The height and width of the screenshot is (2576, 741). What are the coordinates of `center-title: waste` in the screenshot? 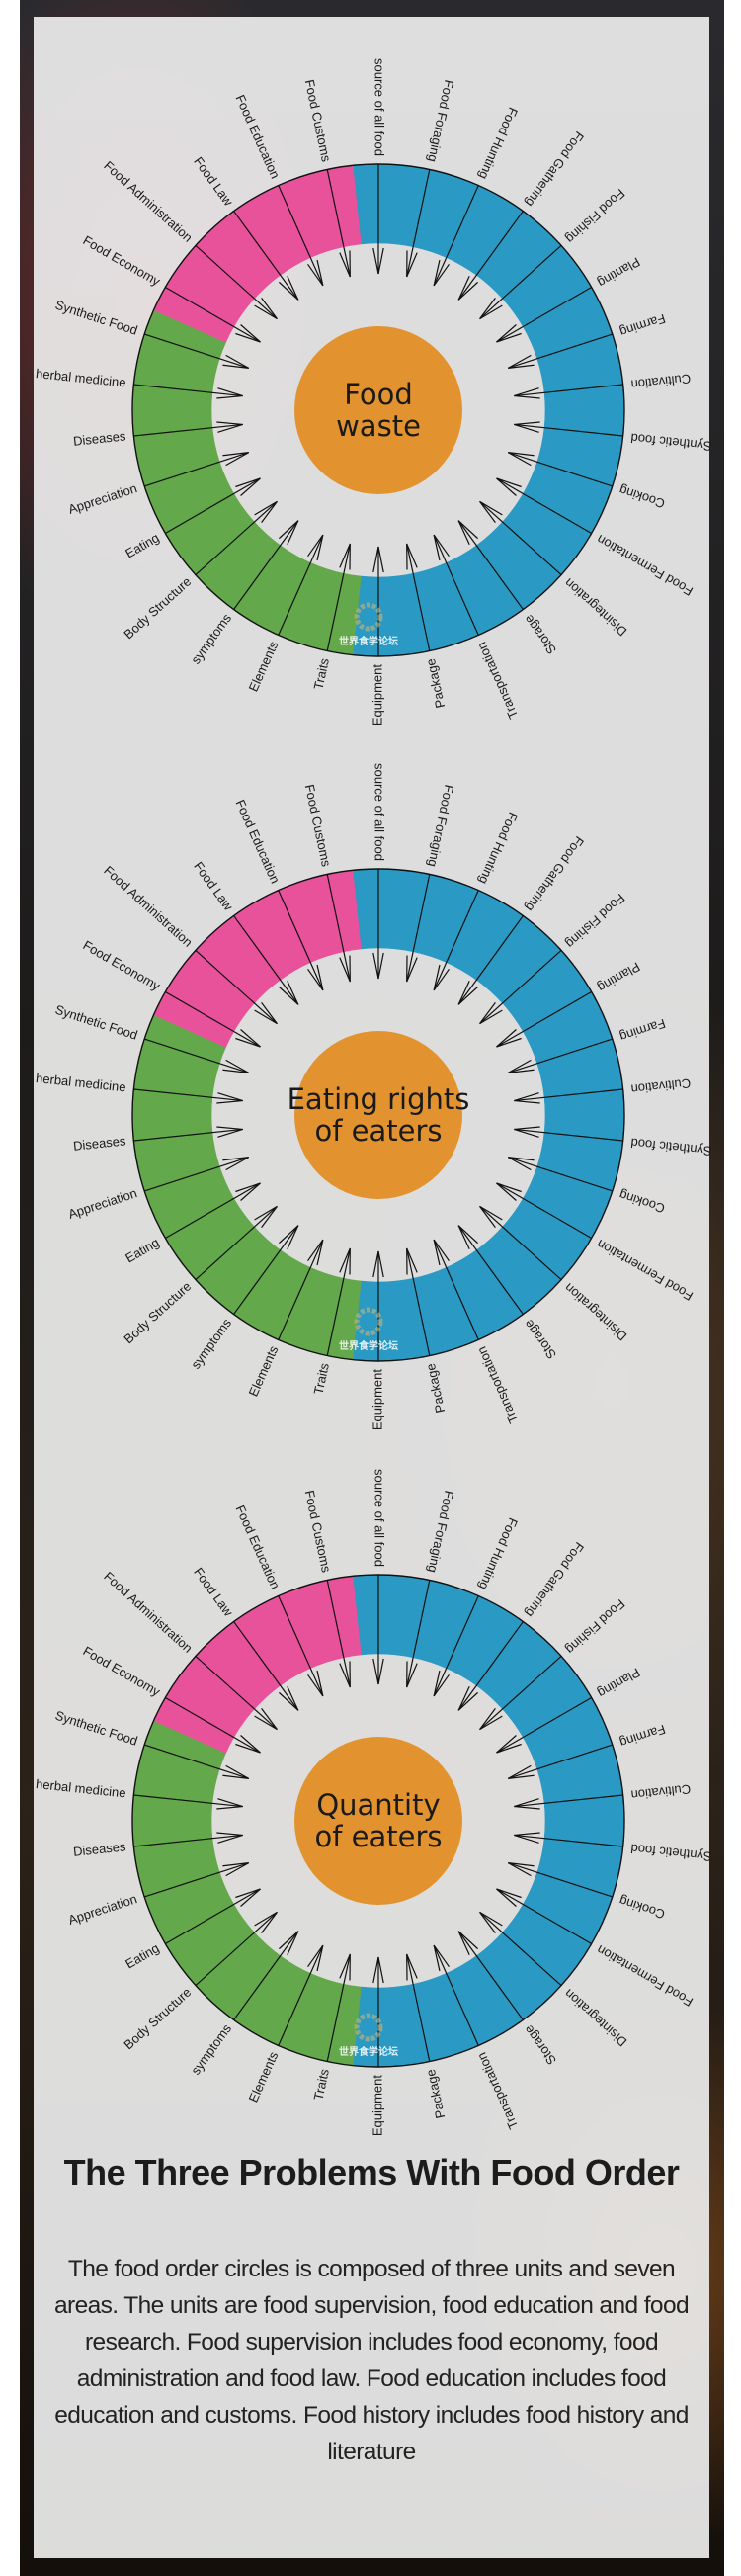 It's located at (378, 426).